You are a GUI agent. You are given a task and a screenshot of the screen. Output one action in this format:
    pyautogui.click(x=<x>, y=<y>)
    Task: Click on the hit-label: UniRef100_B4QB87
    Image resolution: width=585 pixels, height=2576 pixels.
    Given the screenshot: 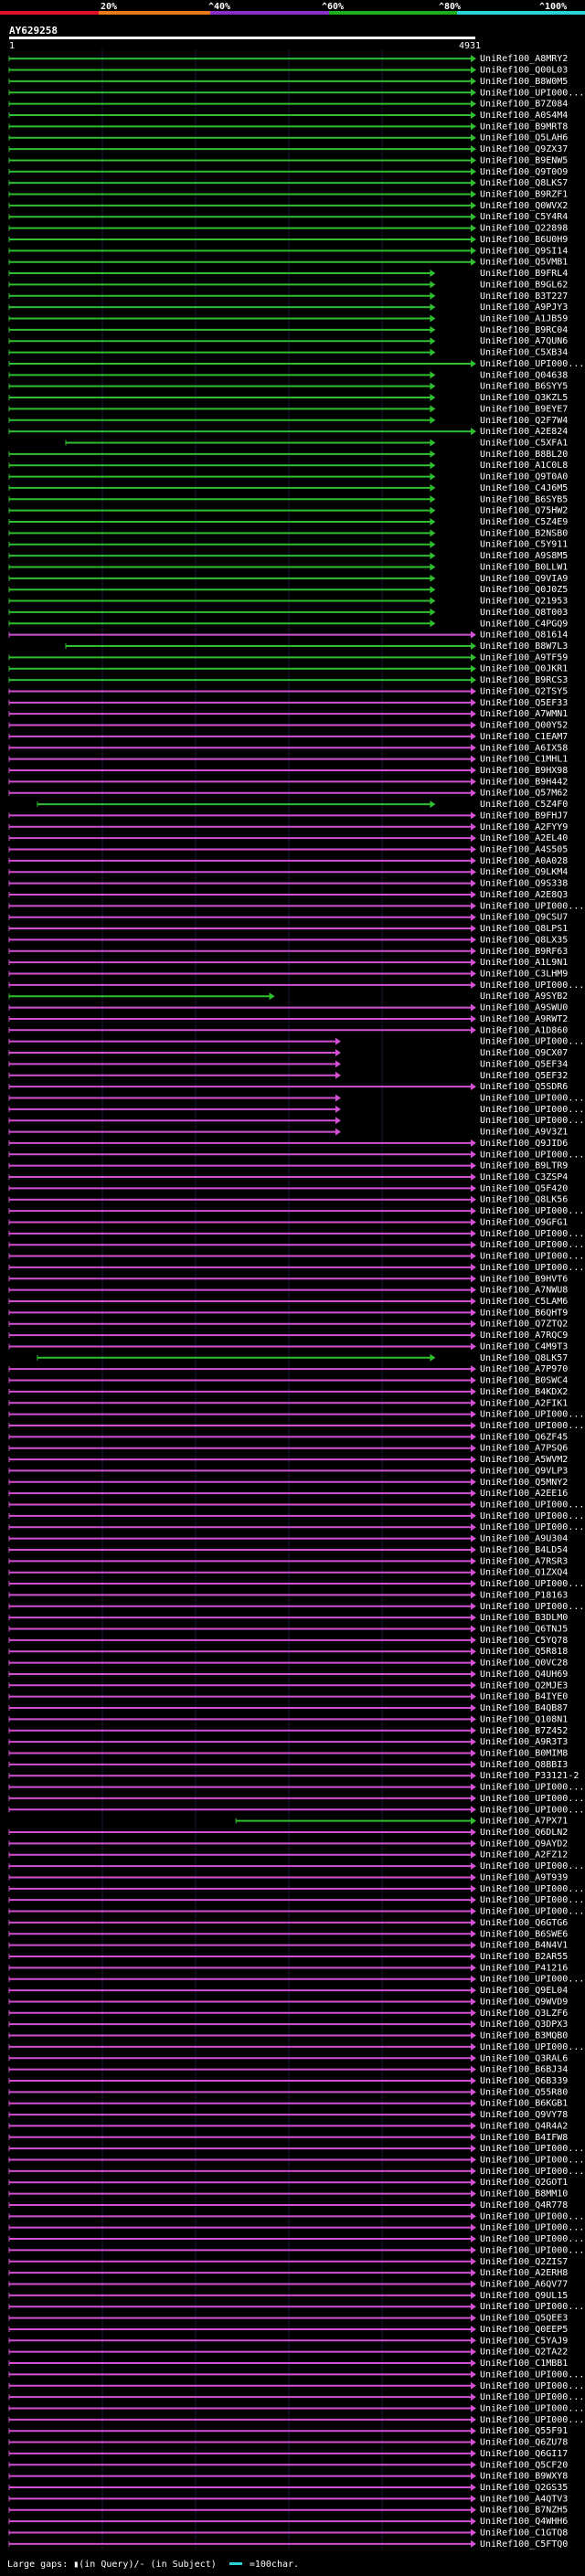 What is the action you would take?
    pyautogui.click(x=524, y=1708)
    